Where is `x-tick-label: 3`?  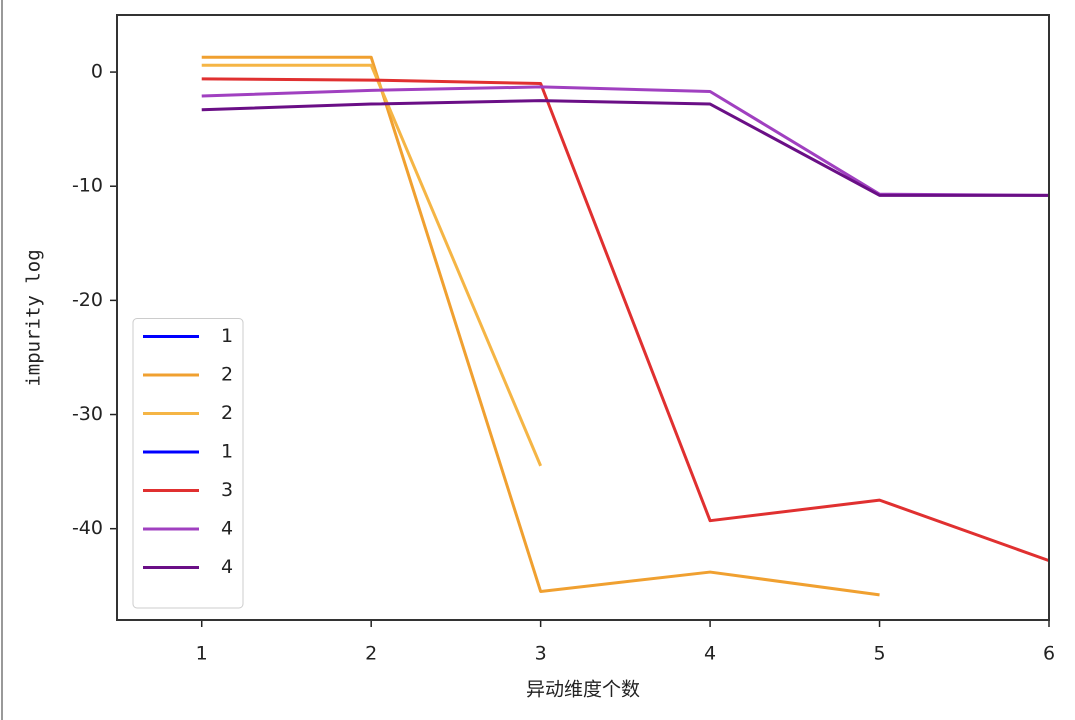
x-tick-label: 3 is located at coordinates (541, 654).